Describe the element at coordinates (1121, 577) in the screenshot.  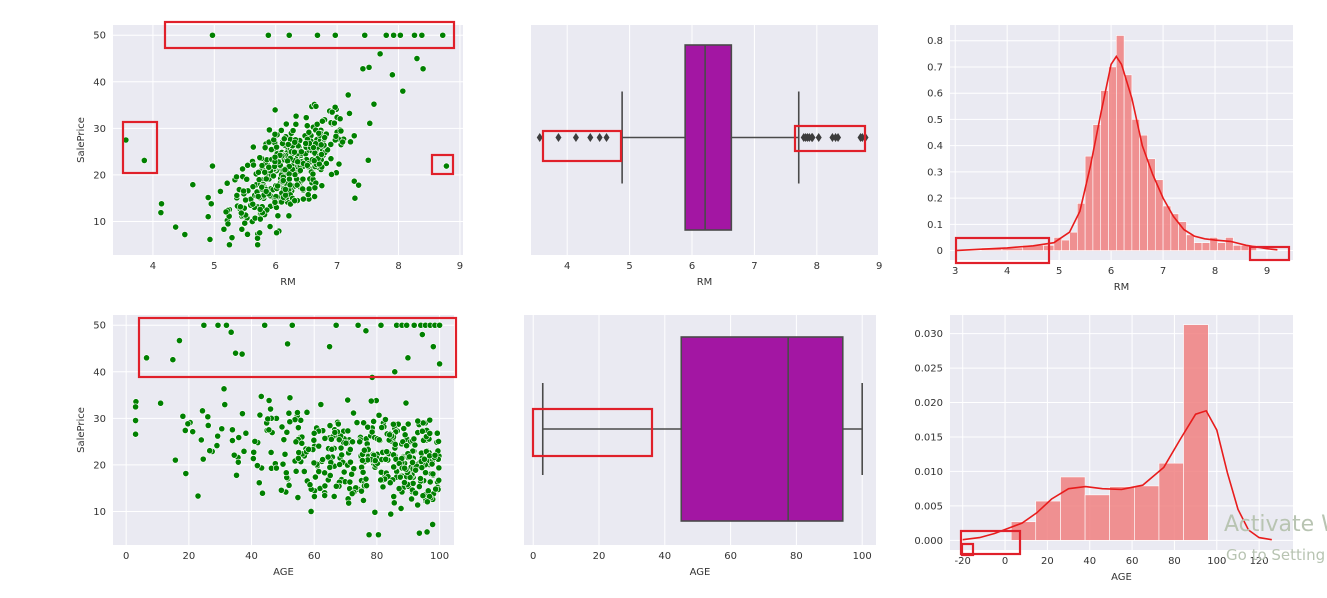
I see `hist-age-xlabel: AGE` at that location.